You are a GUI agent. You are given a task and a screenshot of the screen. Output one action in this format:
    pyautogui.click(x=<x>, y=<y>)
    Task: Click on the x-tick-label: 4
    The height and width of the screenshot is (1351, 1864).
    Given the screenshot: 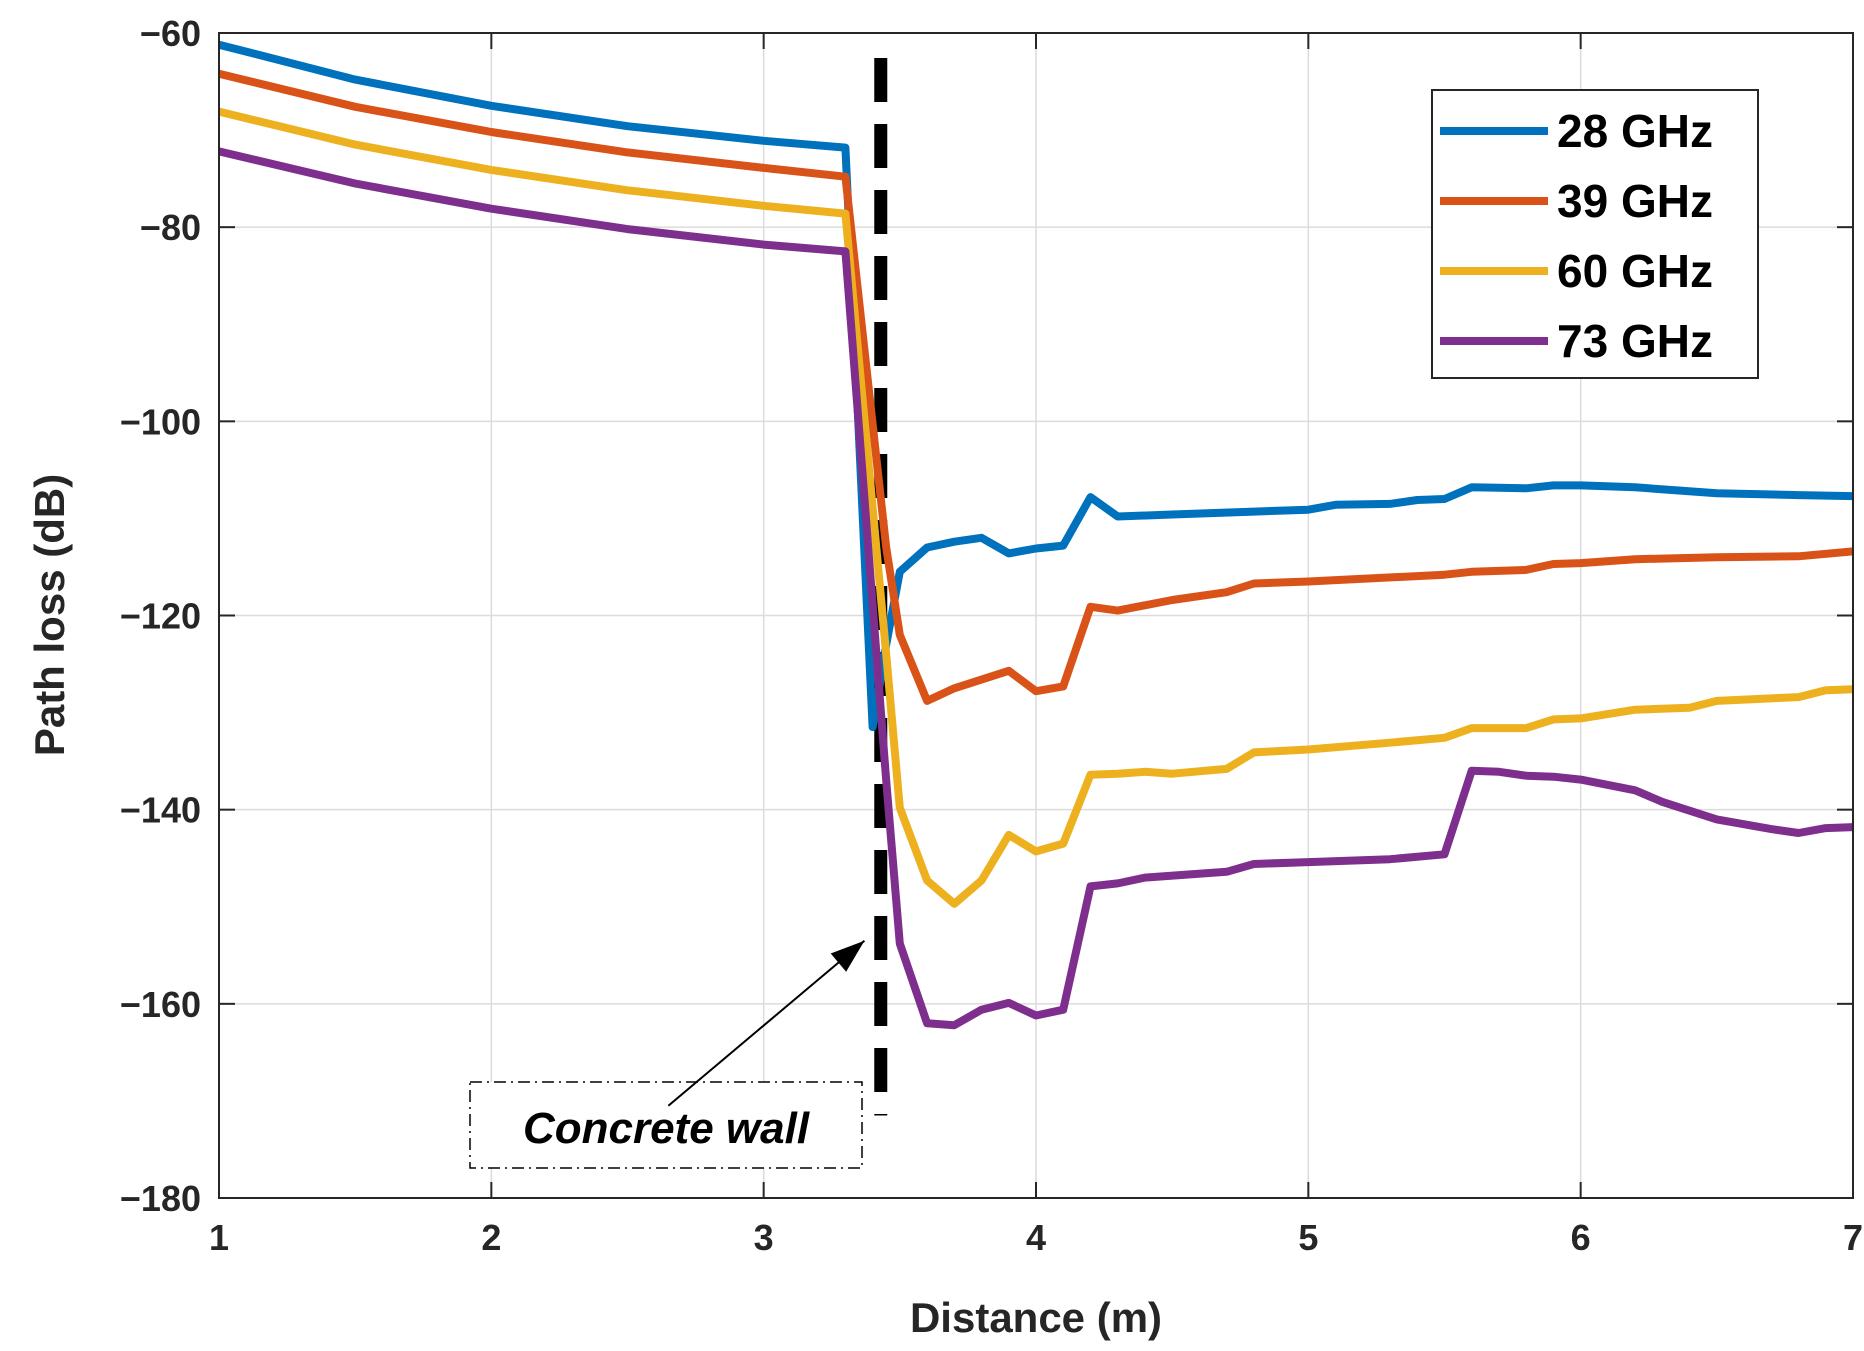 What is the action you would take?
    pyautogui.click(x=1036, y=1237)
    